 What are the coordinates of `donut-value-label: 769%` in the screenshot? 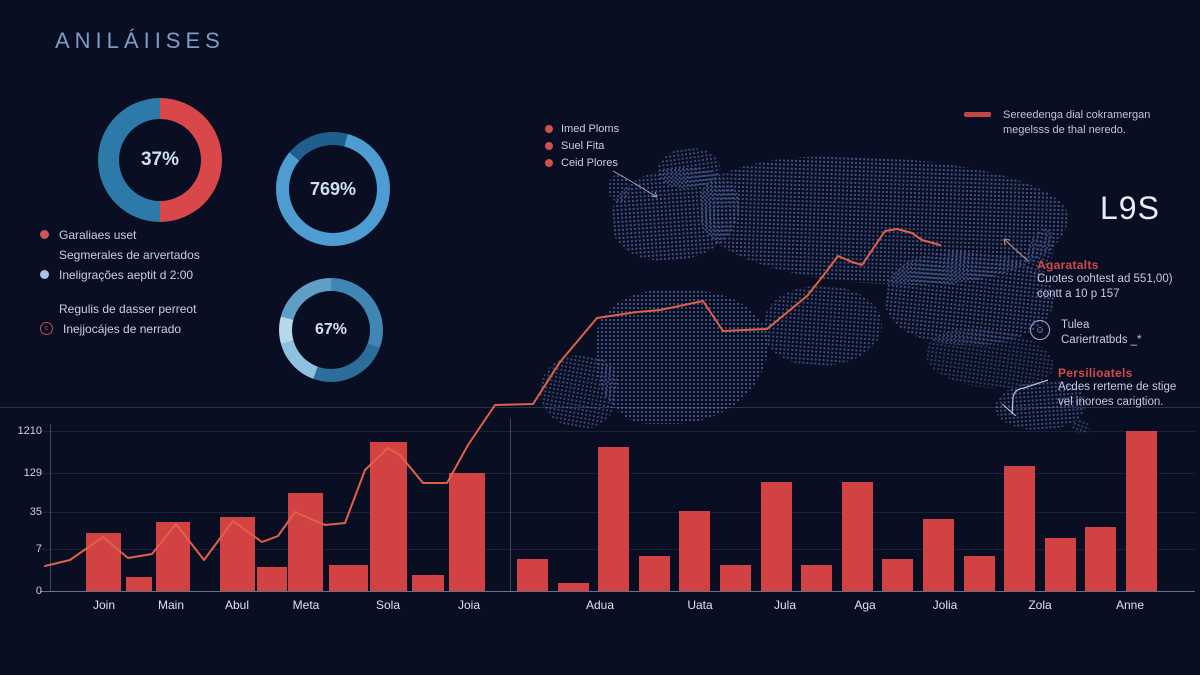 It's located at (333, 188).